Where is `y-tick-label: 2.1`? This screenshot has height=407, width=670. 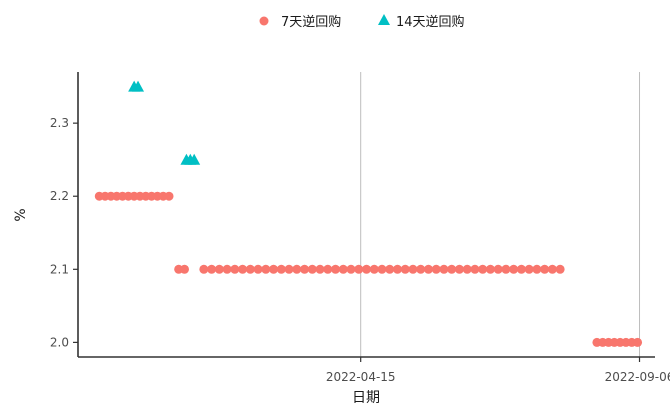
y-tick-label: 2.1 is located at coordinates (59, 269).